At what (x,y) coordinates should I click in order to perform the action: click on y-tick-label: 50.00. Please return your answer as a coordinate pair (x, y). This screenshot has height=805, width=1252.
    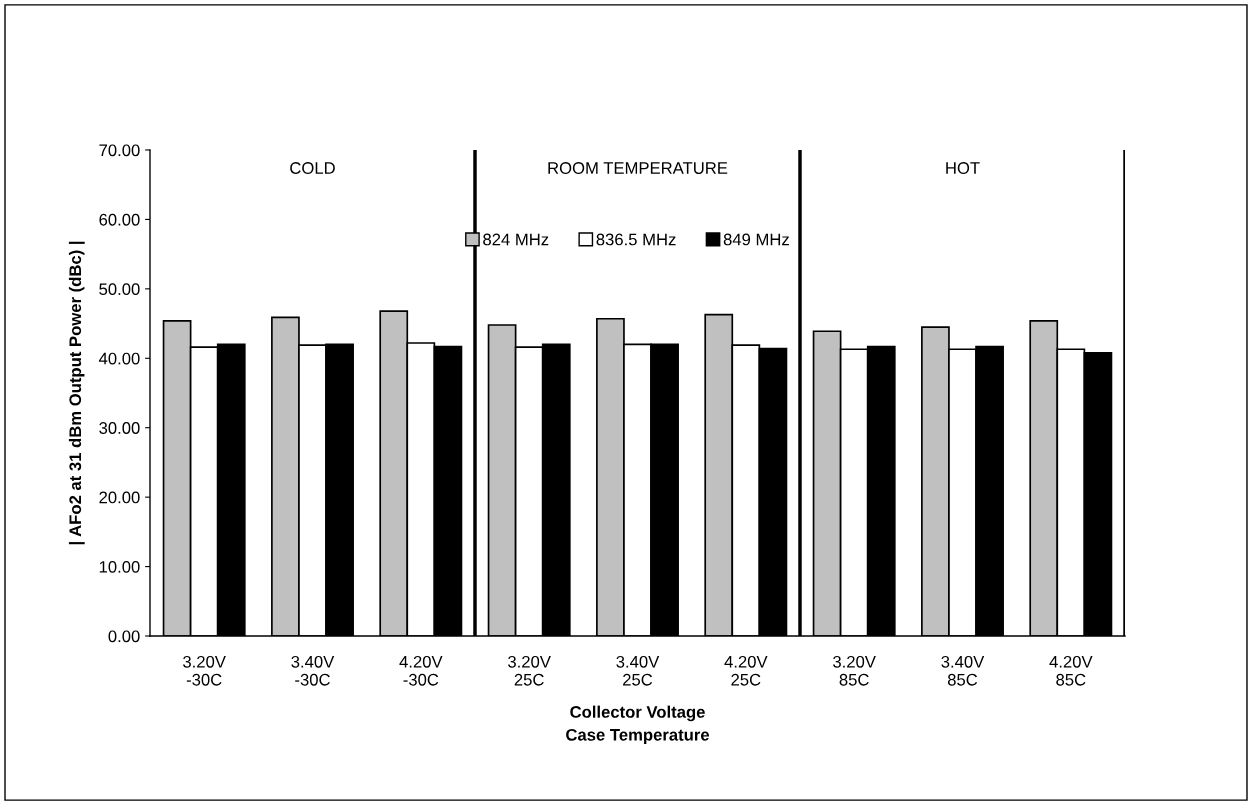
    Looking at the image, I should click on (119, 289).